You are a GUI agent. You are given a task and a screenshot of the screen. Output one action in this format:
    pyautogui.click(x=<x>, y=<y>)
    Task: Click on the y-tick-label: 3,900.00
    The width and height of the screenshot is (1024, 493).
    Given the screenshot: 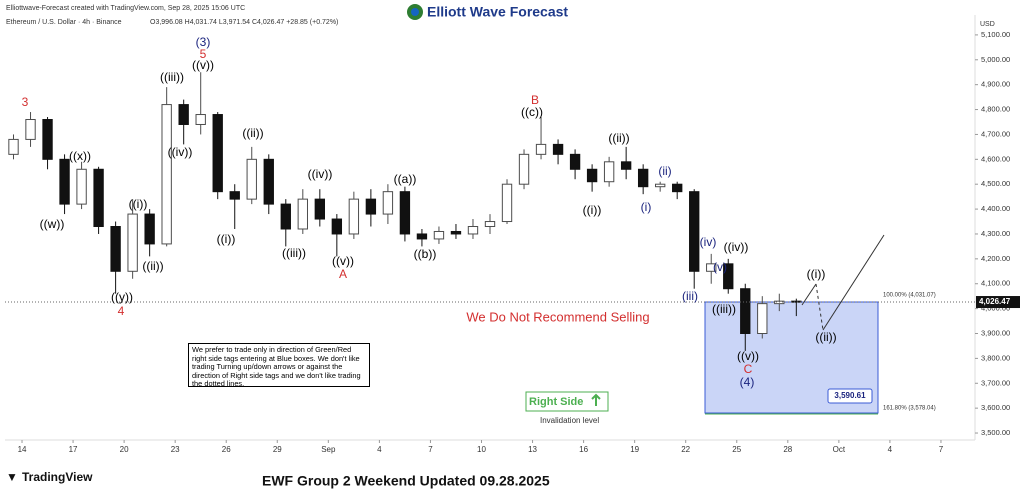 What is the action you would take?
    pyautogui.click(x=995, y=332)
    